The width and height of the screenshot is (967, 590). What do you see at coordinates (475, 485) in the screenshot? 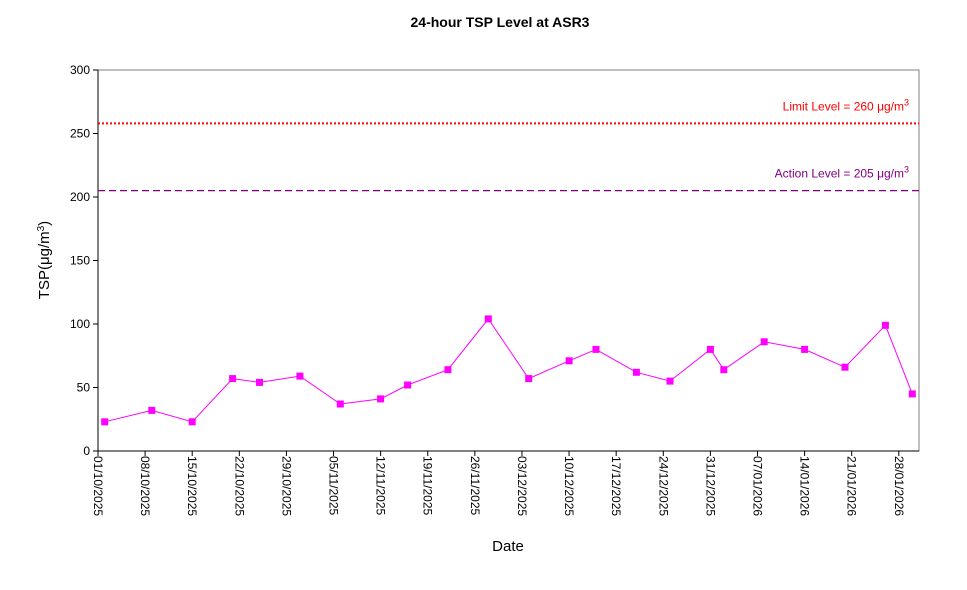
I see `x-tick-label: 26/11/2025` at bounding box center [475, 485].